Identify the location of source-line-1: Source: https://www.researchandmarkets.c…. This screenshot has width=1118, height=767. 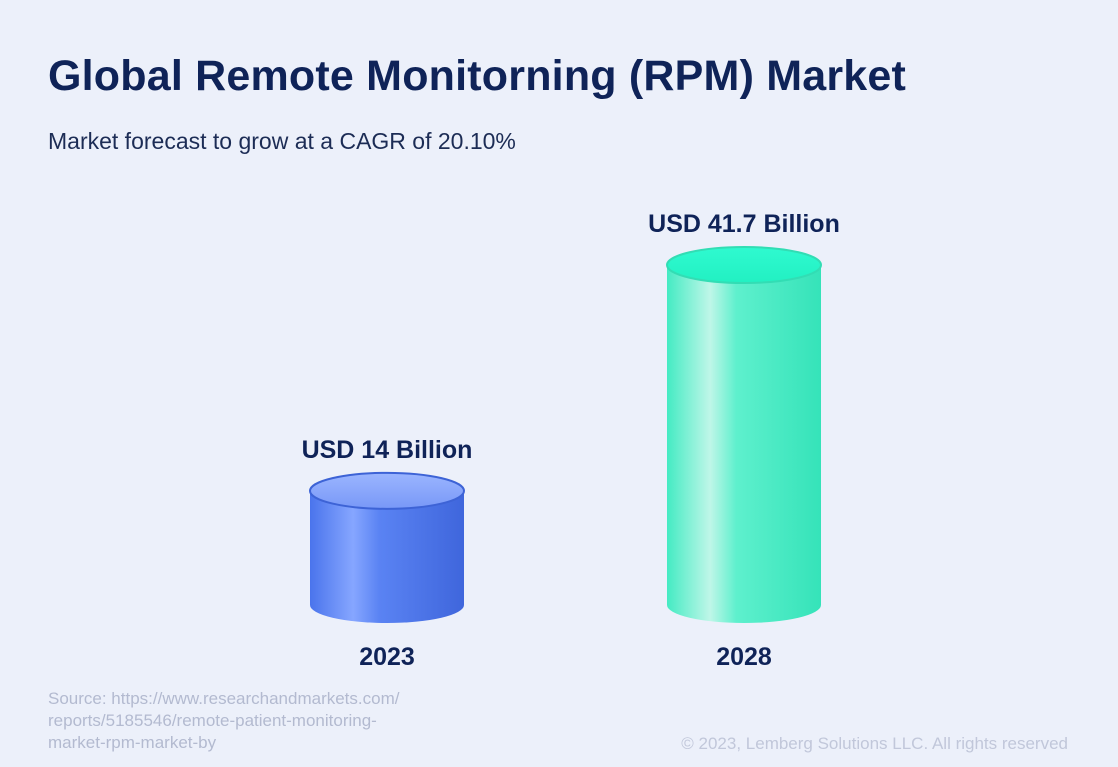
(224, 698).